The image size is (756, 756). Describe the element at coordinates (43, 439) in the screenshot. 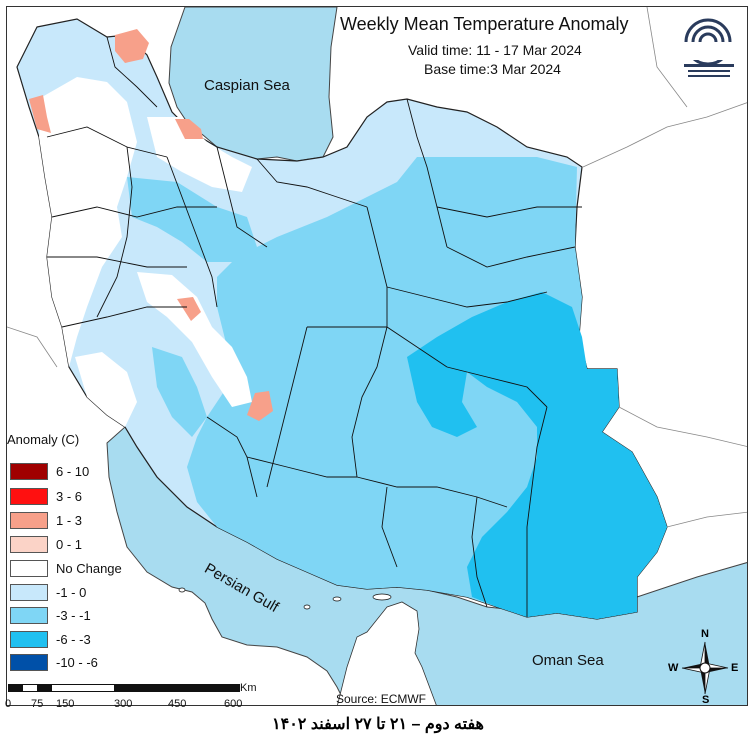

I see `legend-title: Anomaly (C)` at that location.